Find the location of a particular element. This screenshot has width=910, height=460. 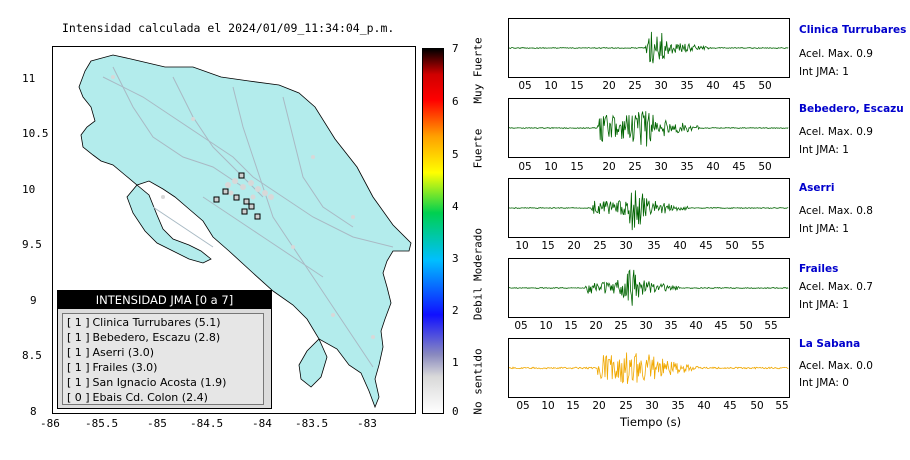

station-markers is located at coordinates (237, 196).